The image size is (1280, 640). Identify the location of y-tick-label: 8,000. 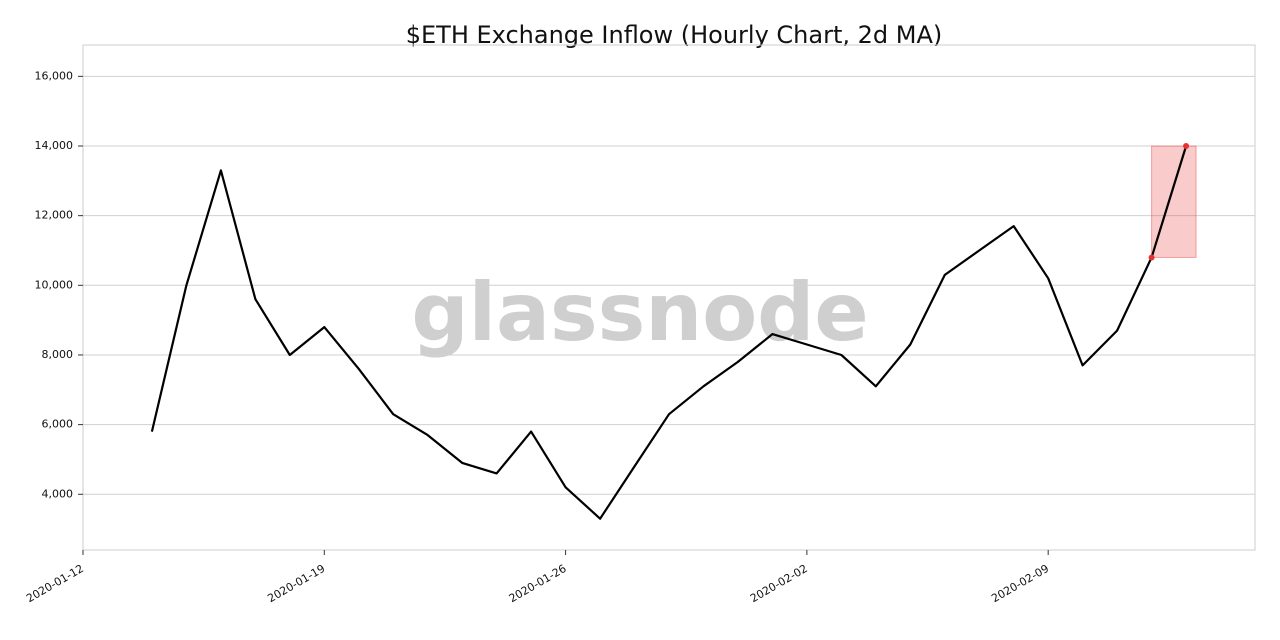
(58, 354).